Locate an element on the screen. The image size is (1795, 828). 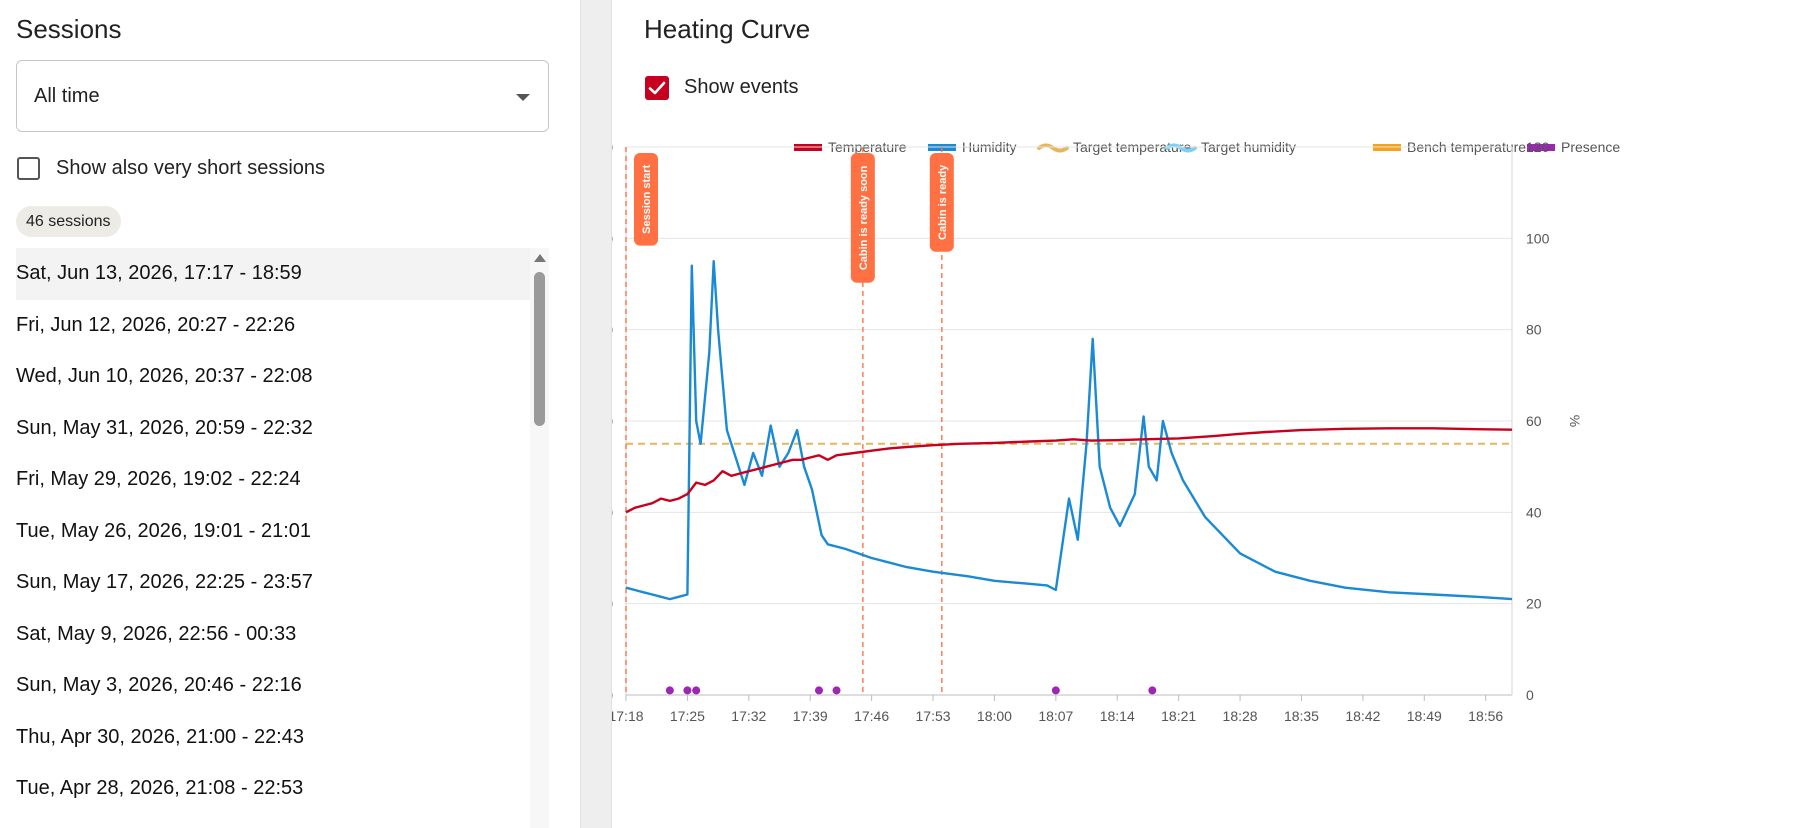
x-tick-label: 18:21 is located at coordinates (1178, 716).